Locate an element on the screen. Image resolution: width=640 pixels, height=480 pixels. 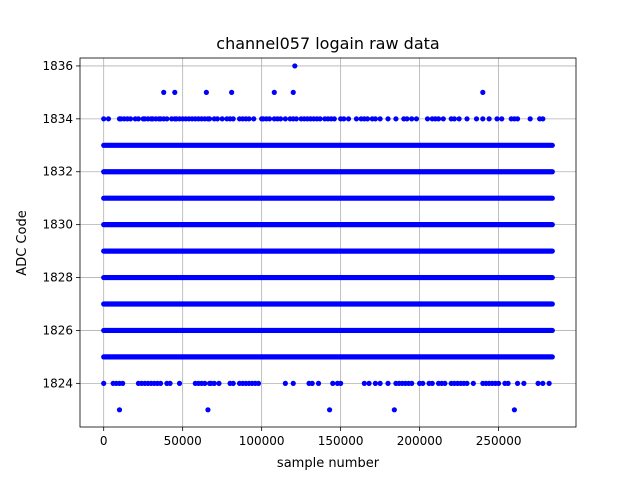
x-axis-ticks: 0 50000 100000 150000 200000 250000 is located at coordinates (311, 437).